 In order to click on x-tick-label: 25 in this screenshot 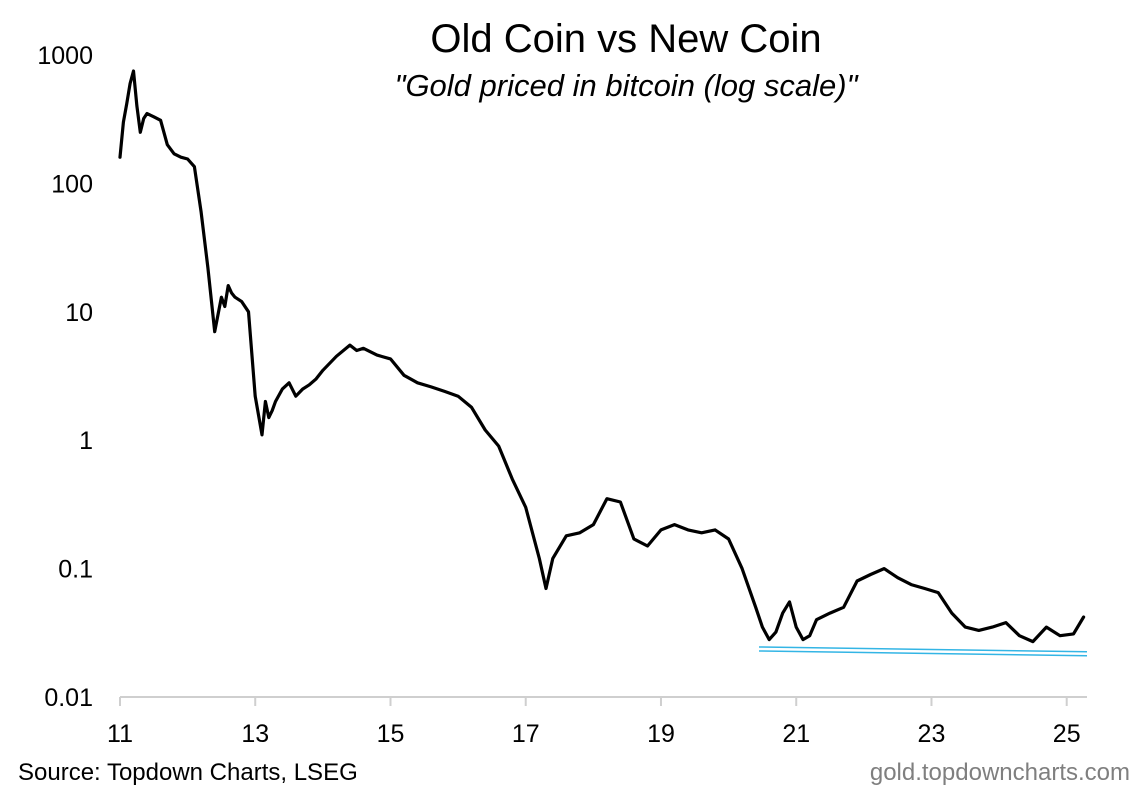, I will do `click(1067, 734)`.